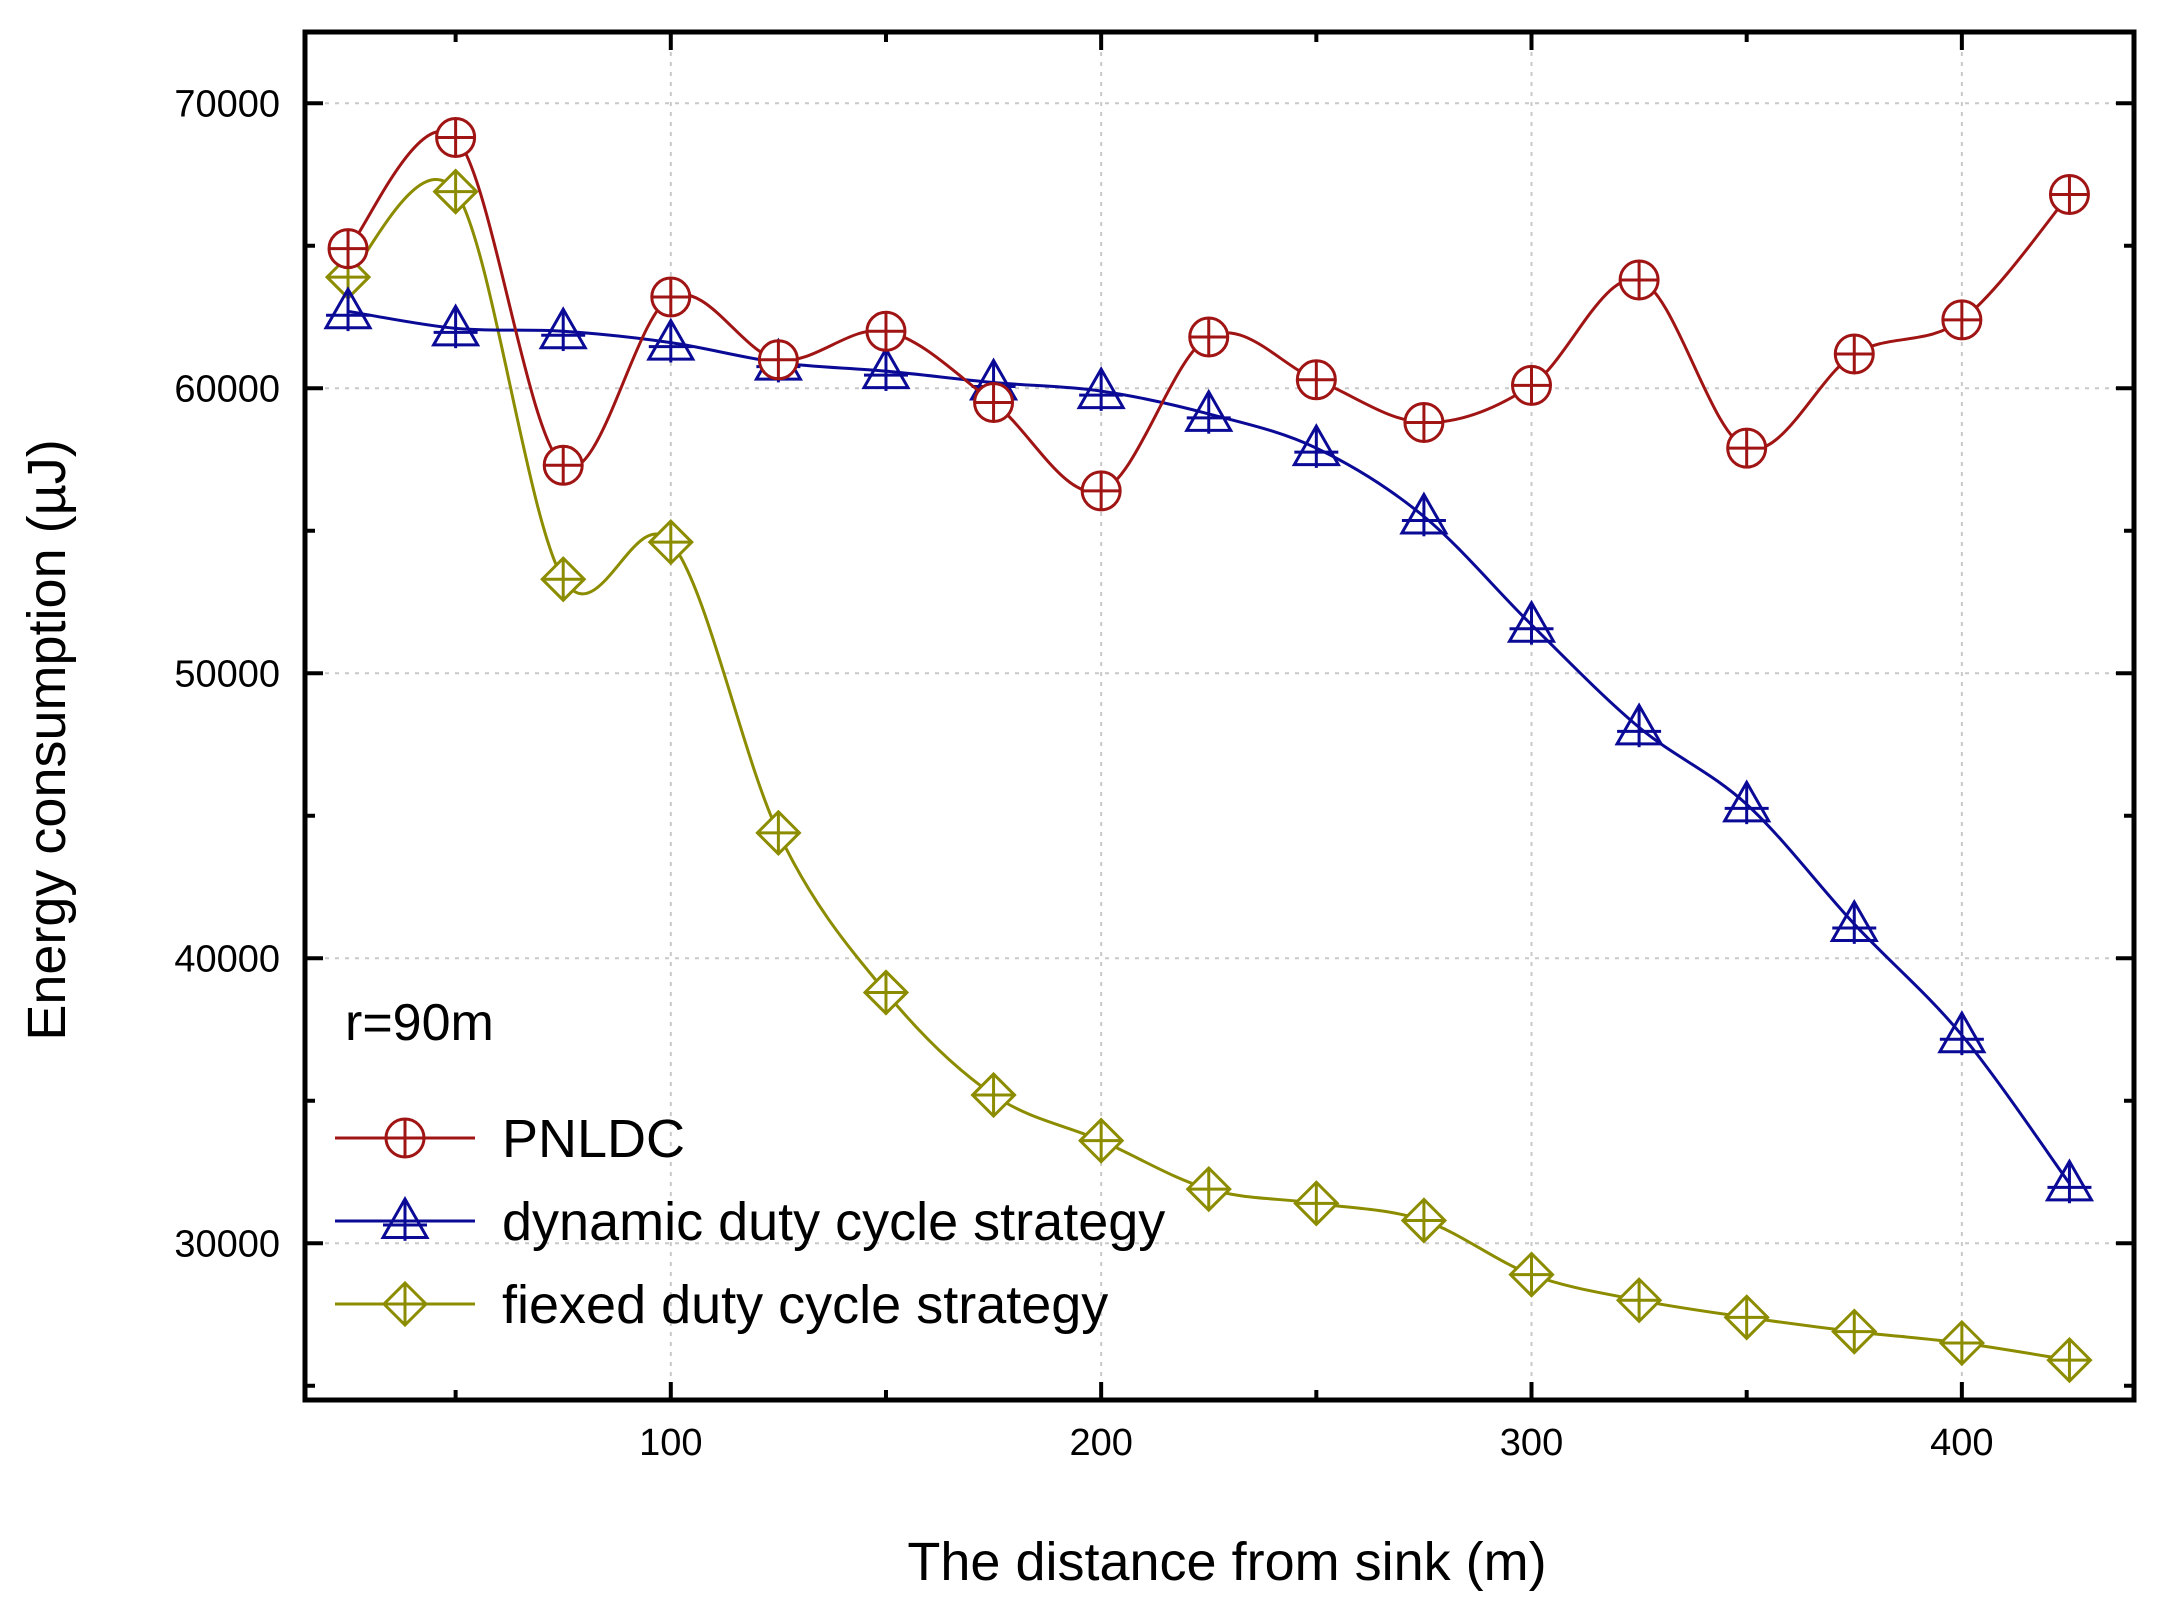 The image size is (2164, 1604). Describe the element at coordinates (670, 1443) in the screenshot. I see `x-tick-label: 100` at that location.